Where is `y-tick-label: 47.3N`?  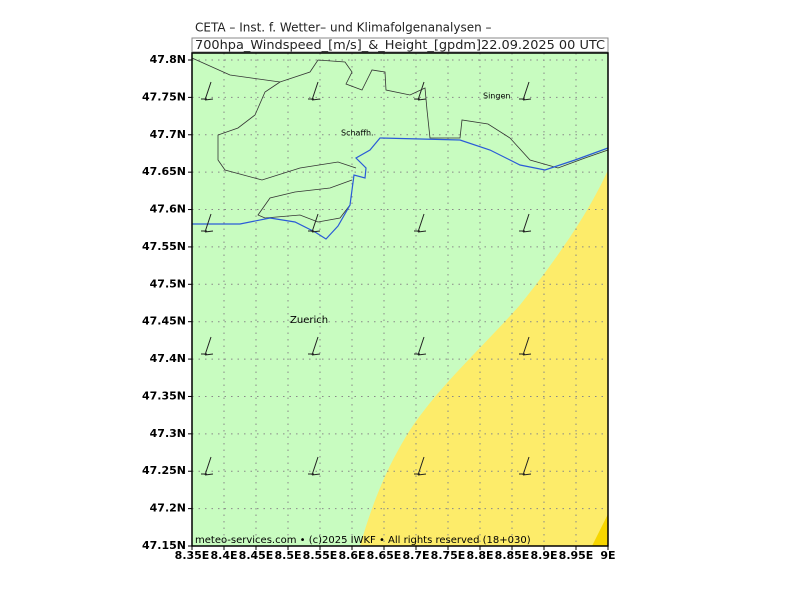
y-tick-label: 47.3N is located at coordinates (168, 433).